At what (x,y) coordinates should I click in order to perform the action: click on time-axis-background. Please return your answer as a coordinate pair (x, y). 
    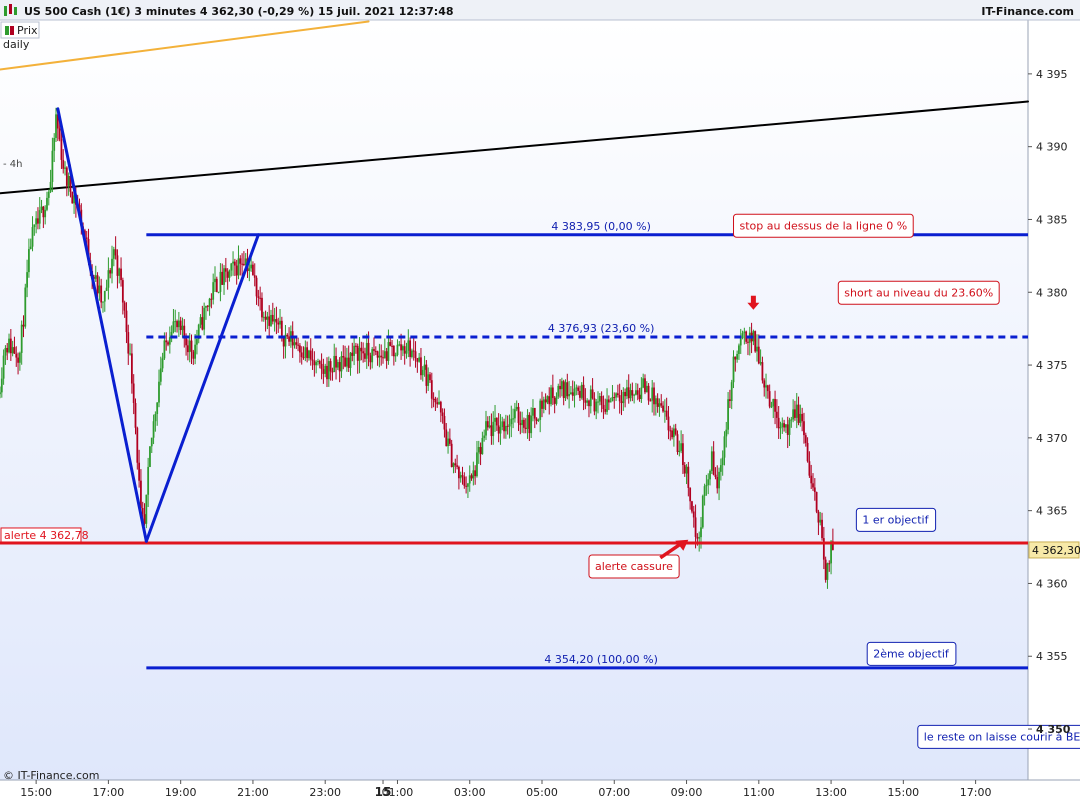
    Looking at the image, I should click on (540, 790).